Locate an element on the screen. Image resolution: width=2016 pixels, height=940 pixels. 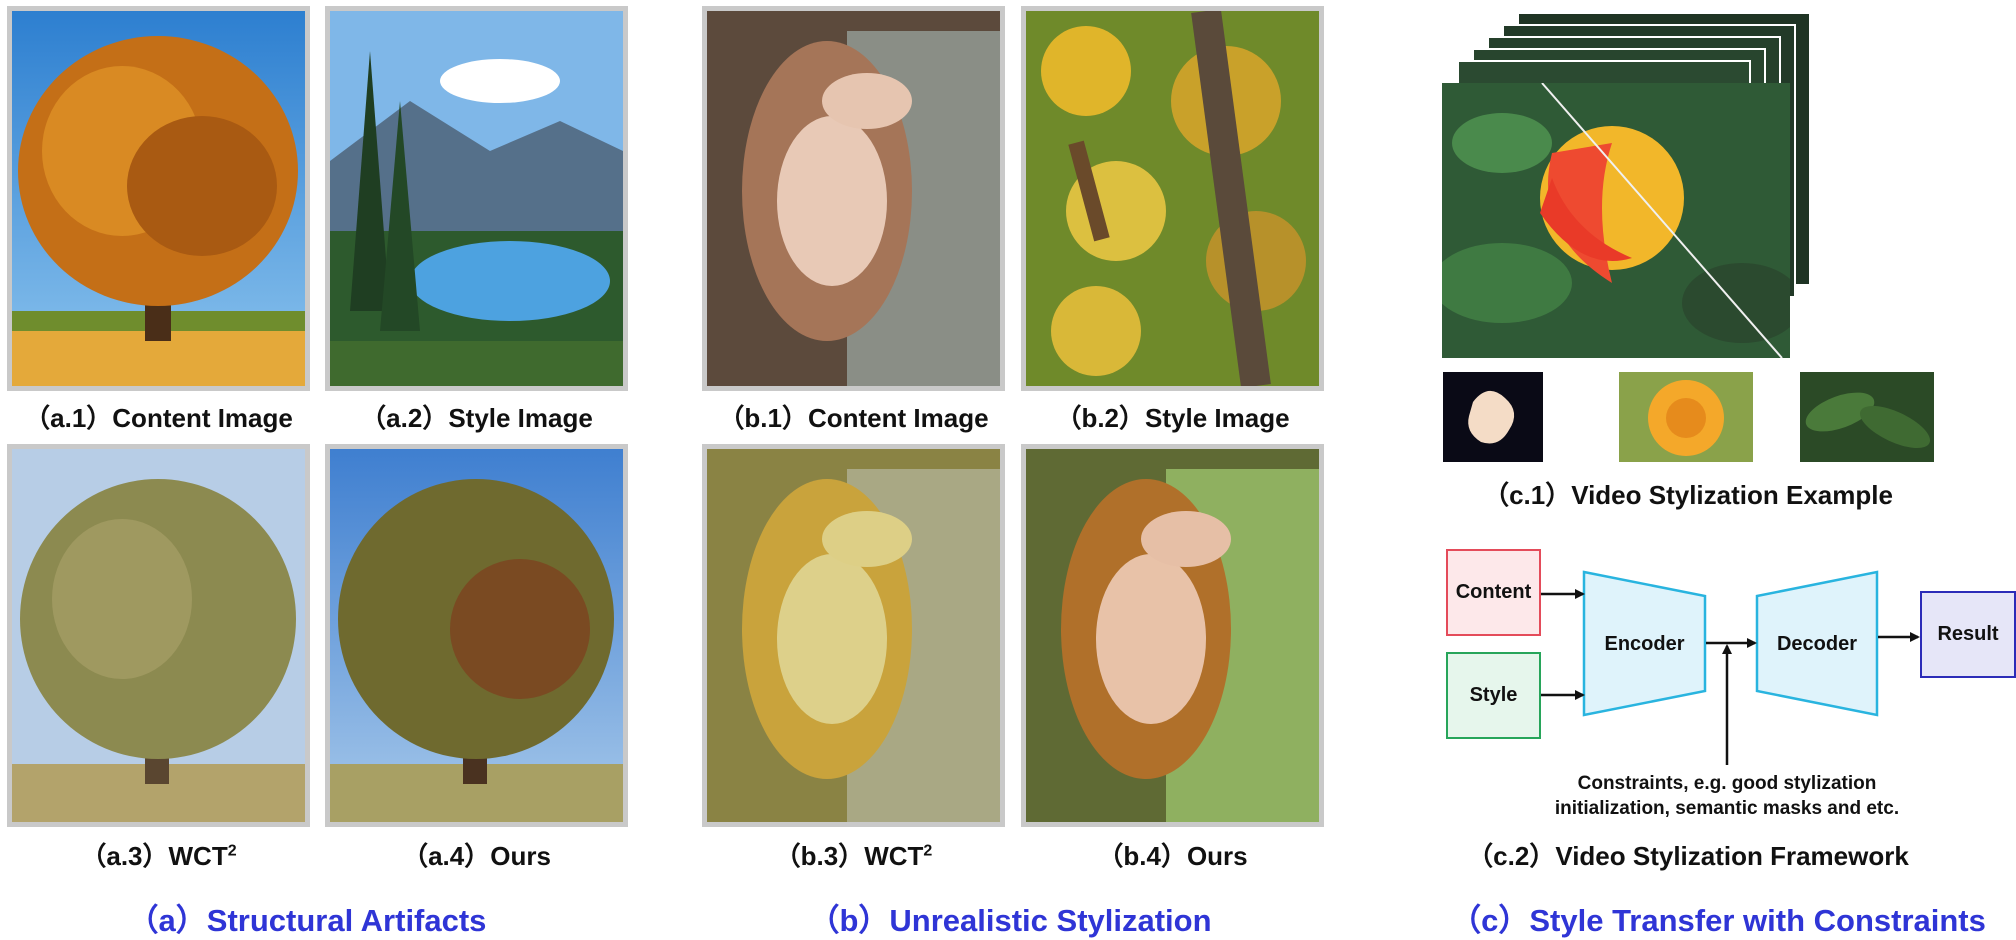
caption-b2: （b.2）Style Image is located at coordinates (1172, 418).